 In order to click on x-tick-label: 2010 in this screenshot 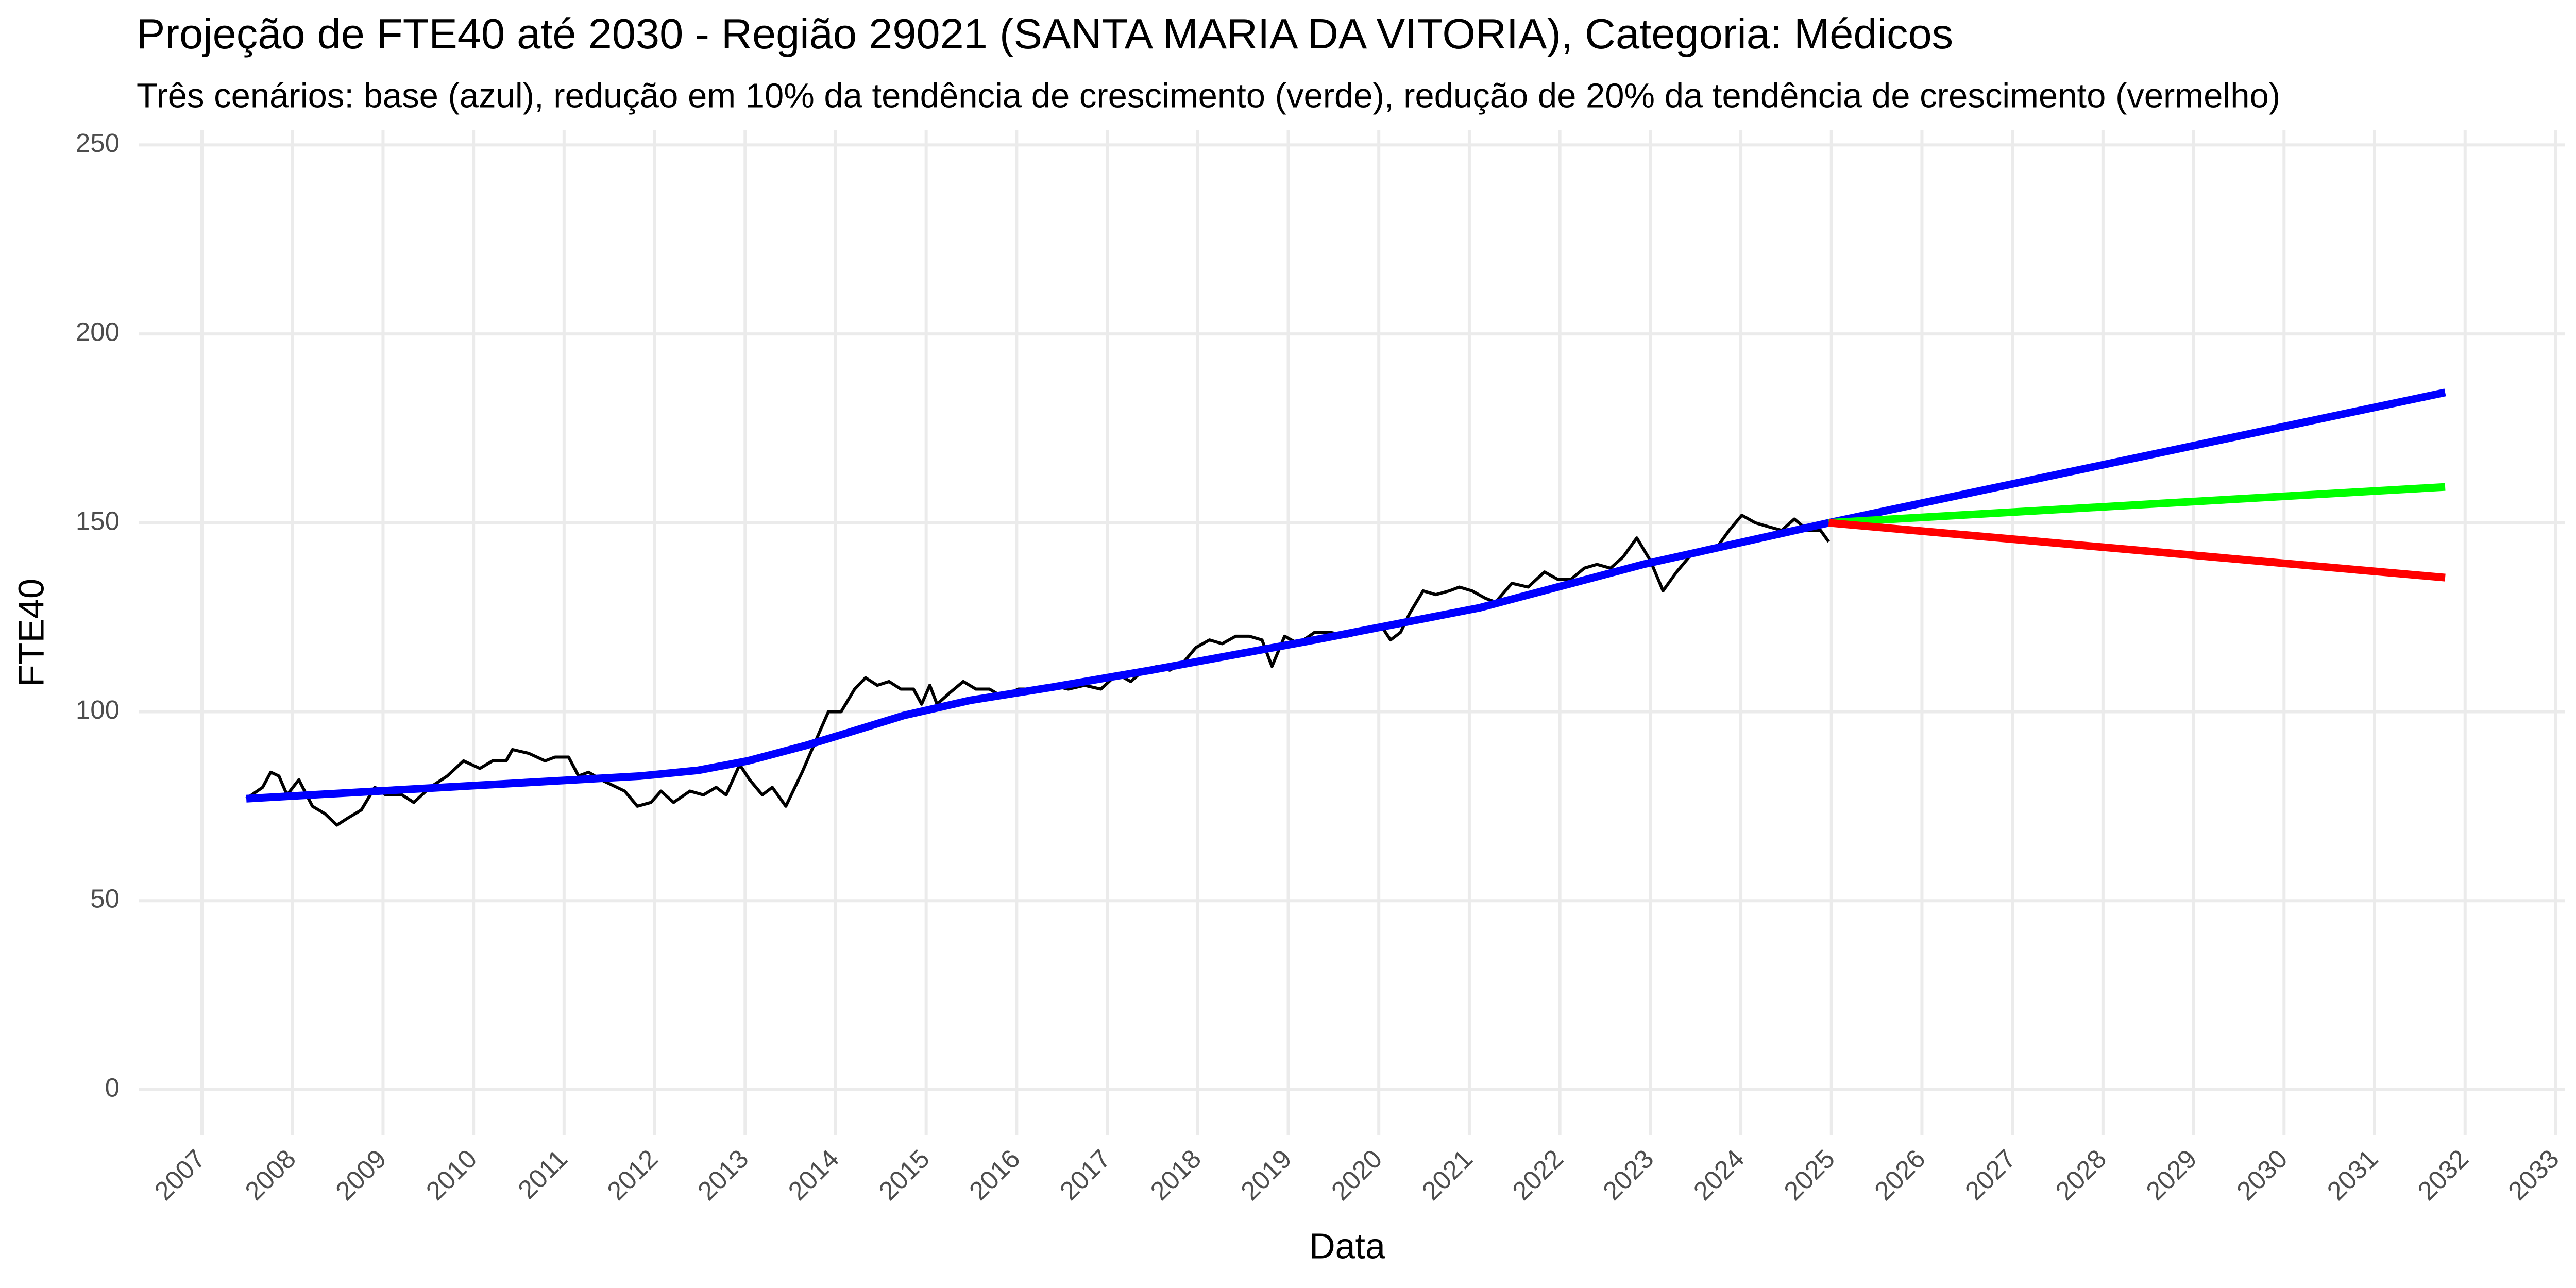, I will do `click(452, 1175)`.